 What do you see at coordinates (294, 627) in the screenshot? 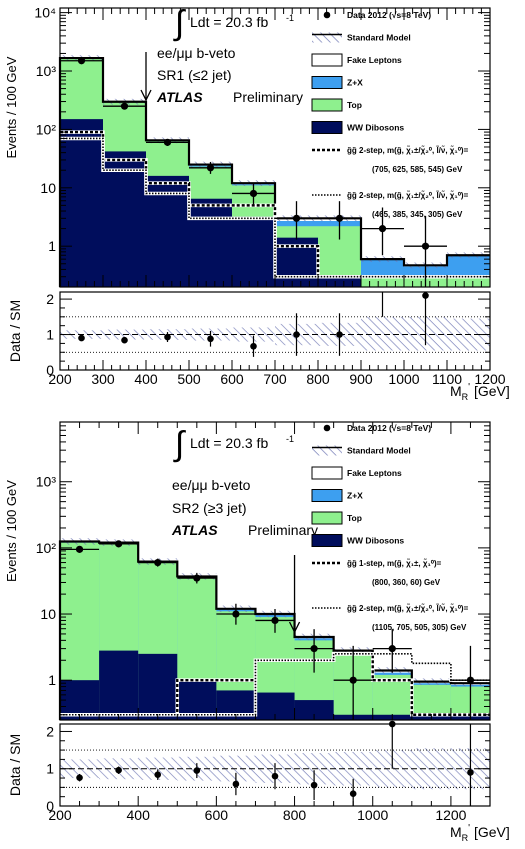
I see `cut-arrow-head` at bounding box center [294, 627].